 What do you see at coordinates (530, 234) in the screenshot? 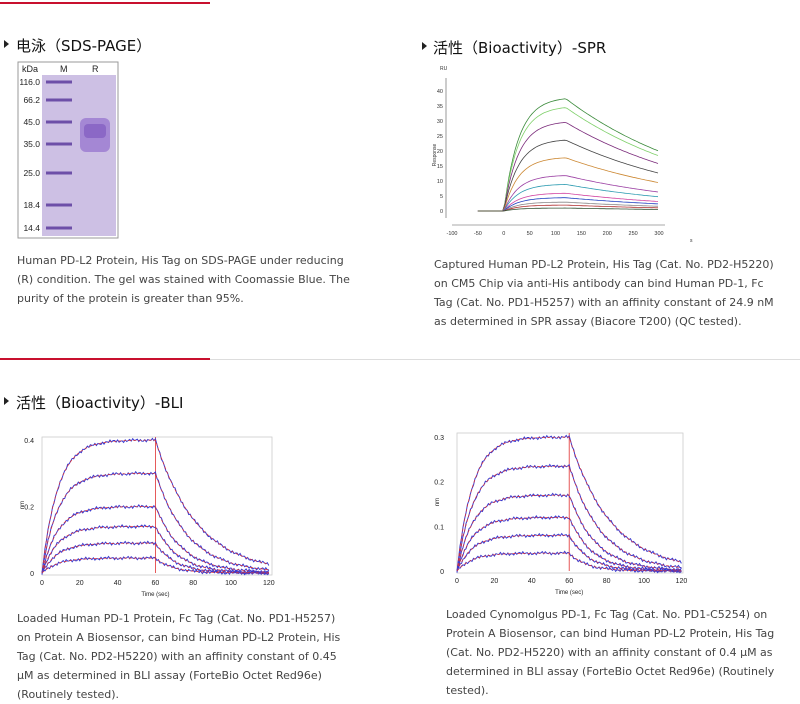
I see `x-tick-label: 50` at bounding box center [530, 234].